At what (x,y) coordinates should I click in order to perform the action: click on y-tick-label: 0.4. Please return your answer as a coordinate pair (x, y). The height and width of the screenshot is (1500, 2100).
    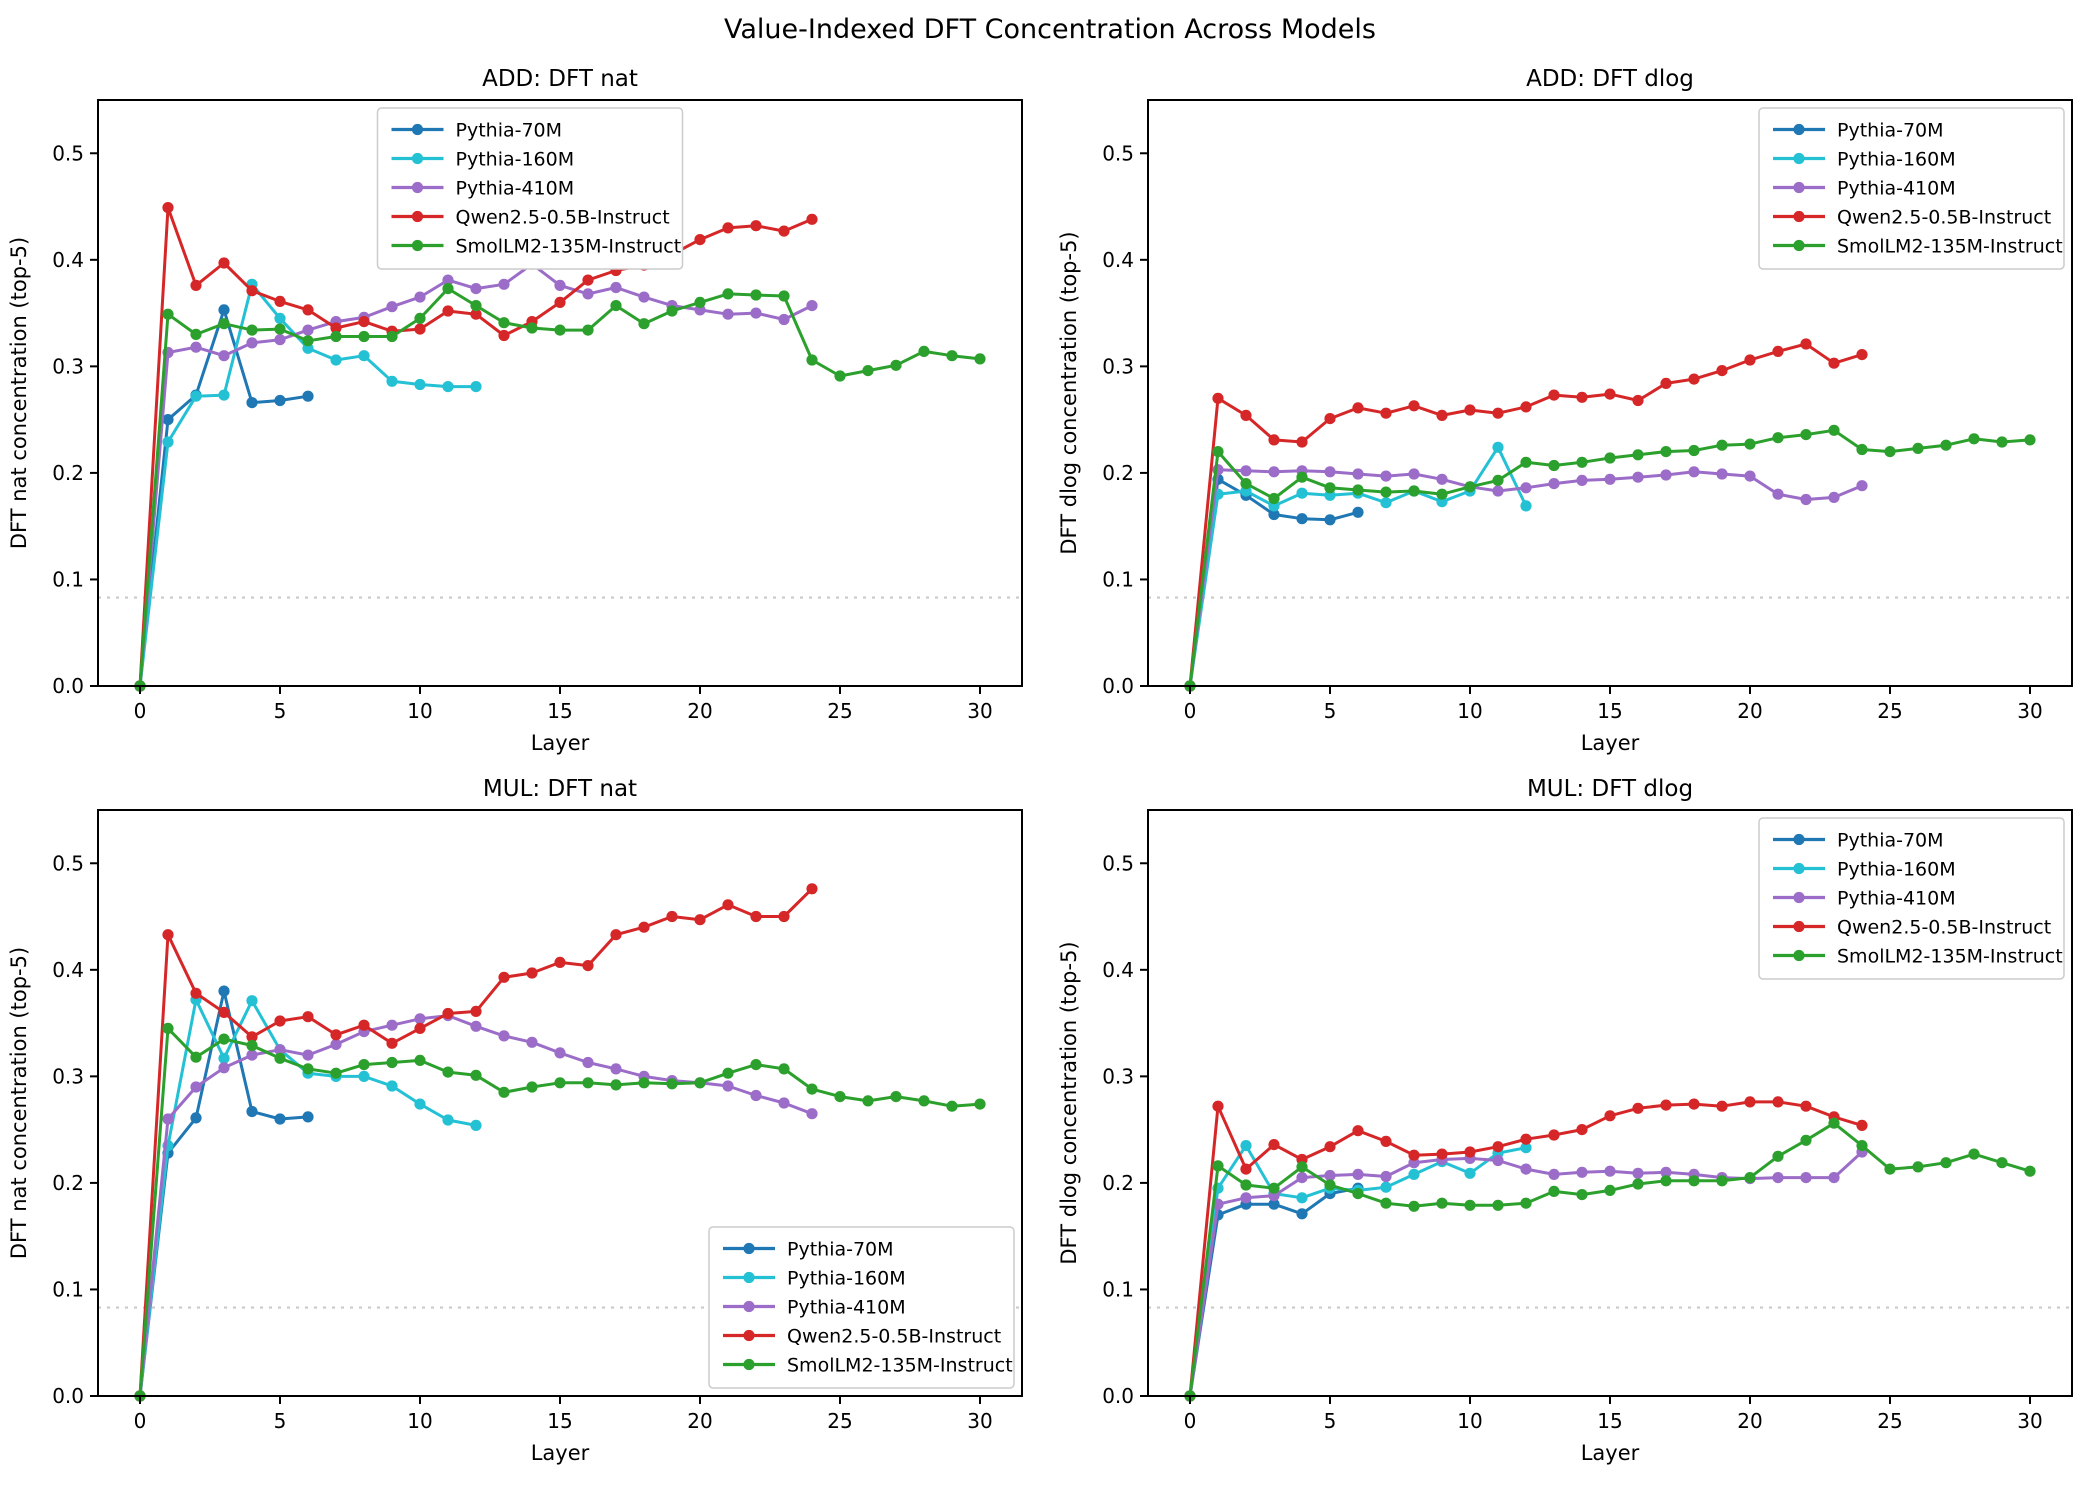
    Looking at the image, I should click on (1118, 970).